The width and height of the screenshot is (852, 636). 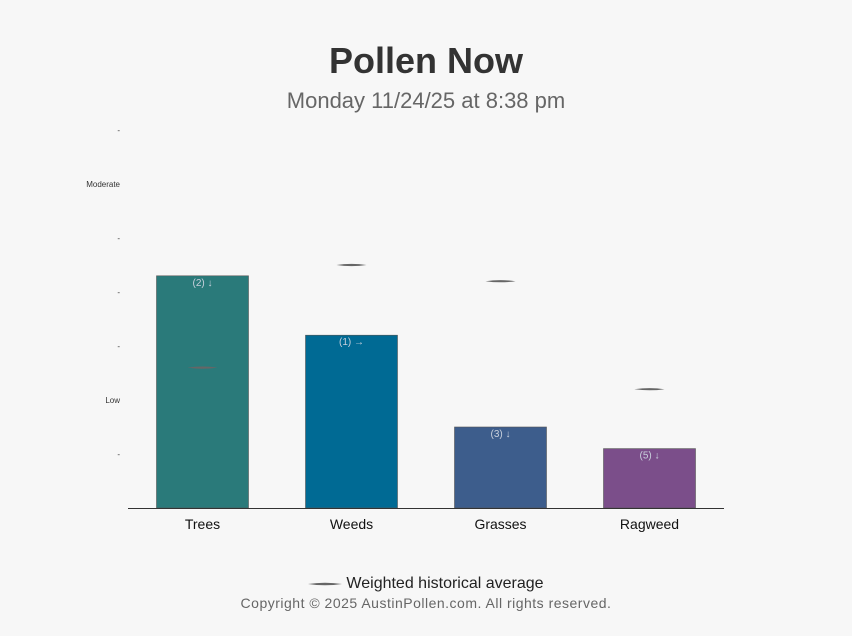 I want to click on x-tick-label: Weeds, so click(x=351, y=524).